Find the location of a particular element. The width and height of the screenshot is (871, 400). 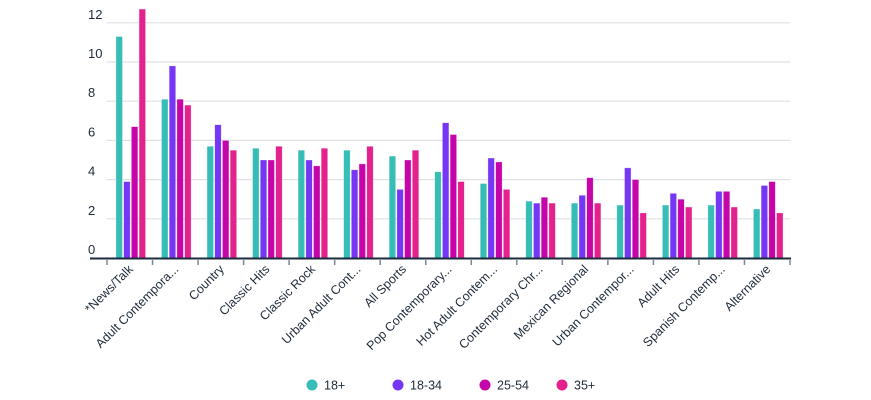

bar-18+-0 is located at coordinates (119, 147).